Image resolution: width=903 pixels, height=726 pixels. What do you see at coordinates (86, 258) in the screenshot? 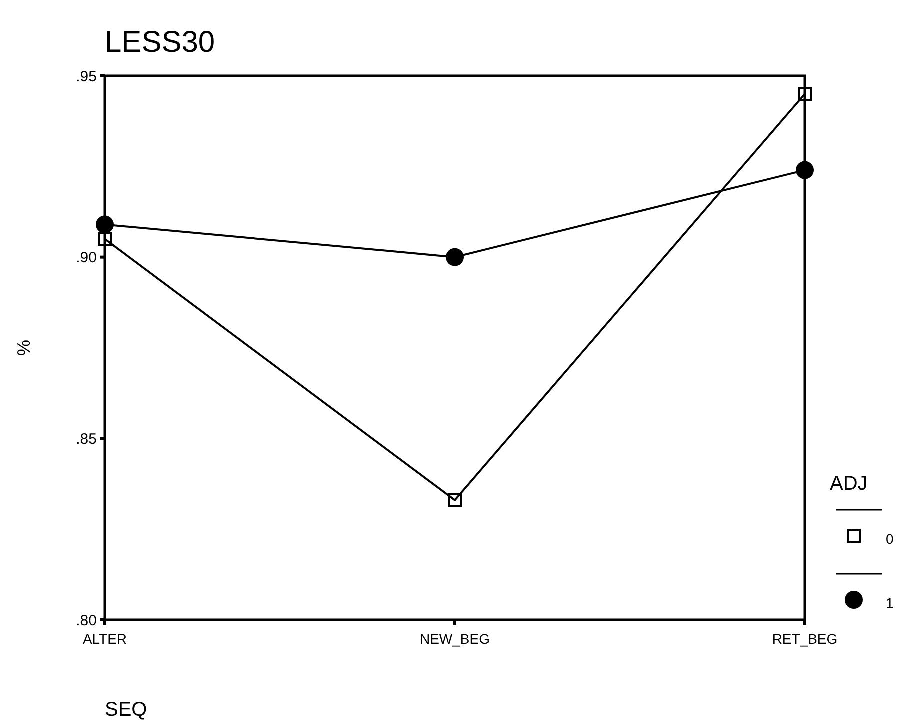
I see `y-tick-label: .90` at bounding box center [86, 258].